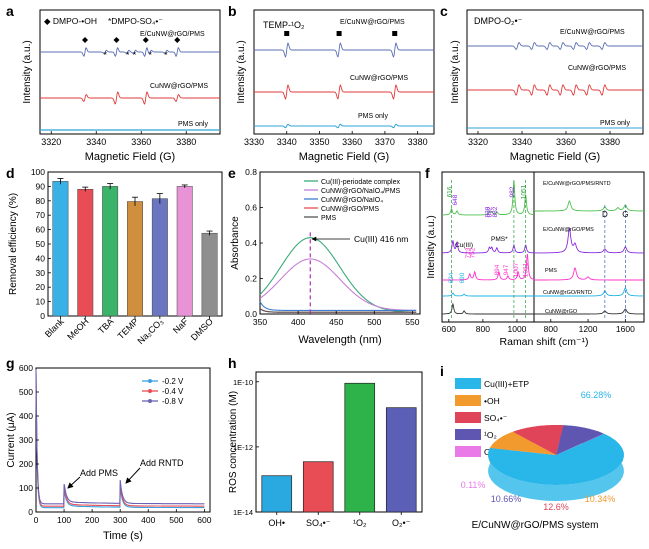  Describe the element at coordinates (10, 11) in the screenshot. I see `panel-letter-a: a` at that location.